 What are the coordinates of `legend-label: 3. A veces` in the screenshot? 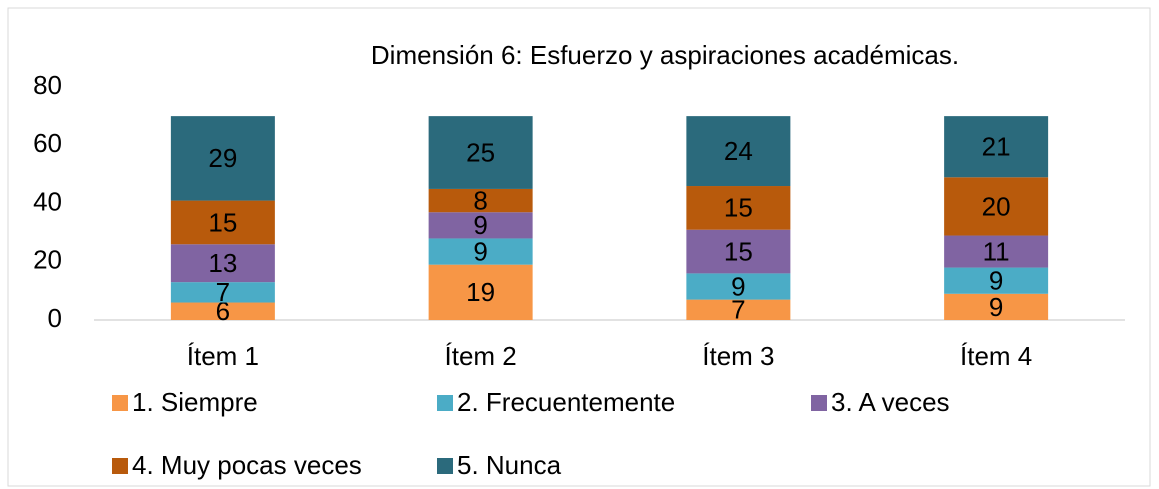 It's located at (890, 402).